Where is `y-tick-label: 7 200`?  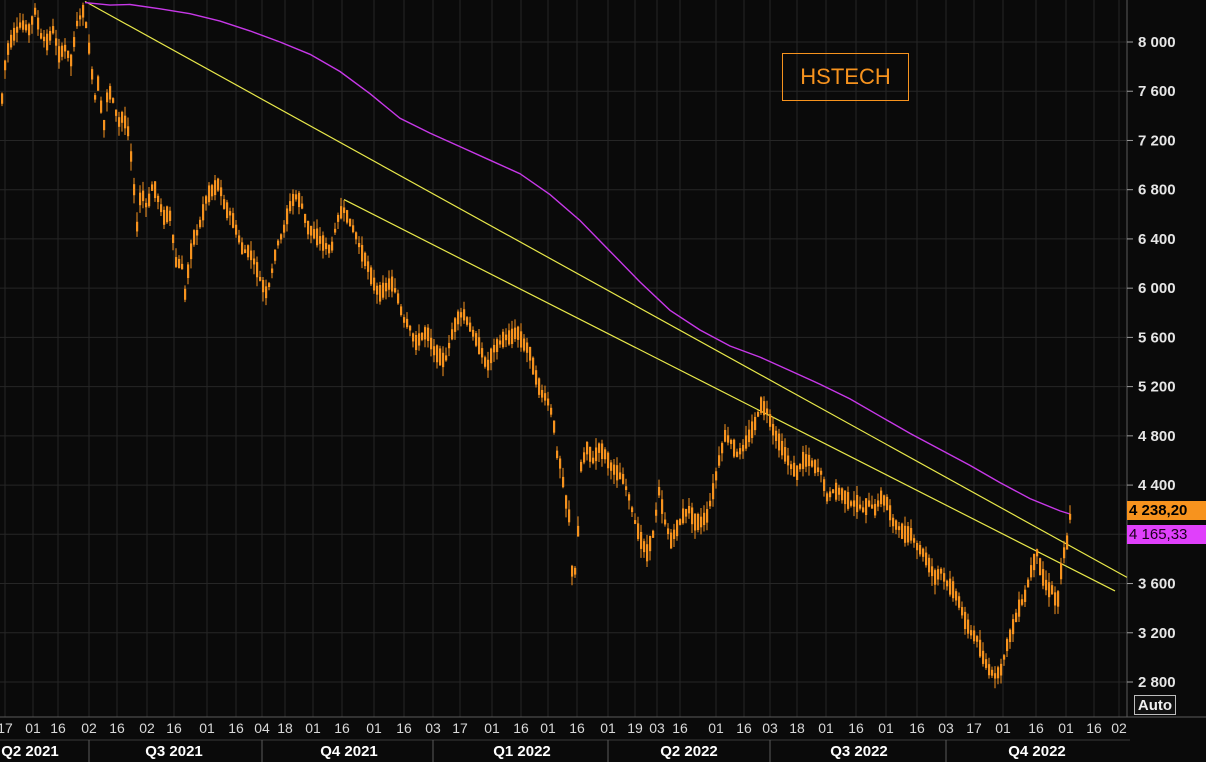 y-tick-label: 7 200 is located at coordinates (1157, 140).